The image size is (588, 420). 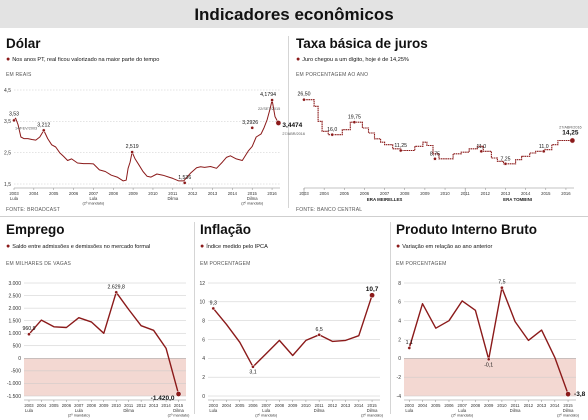 I want to click on juros-data-label: 19,75, so click(x=354, y=118).